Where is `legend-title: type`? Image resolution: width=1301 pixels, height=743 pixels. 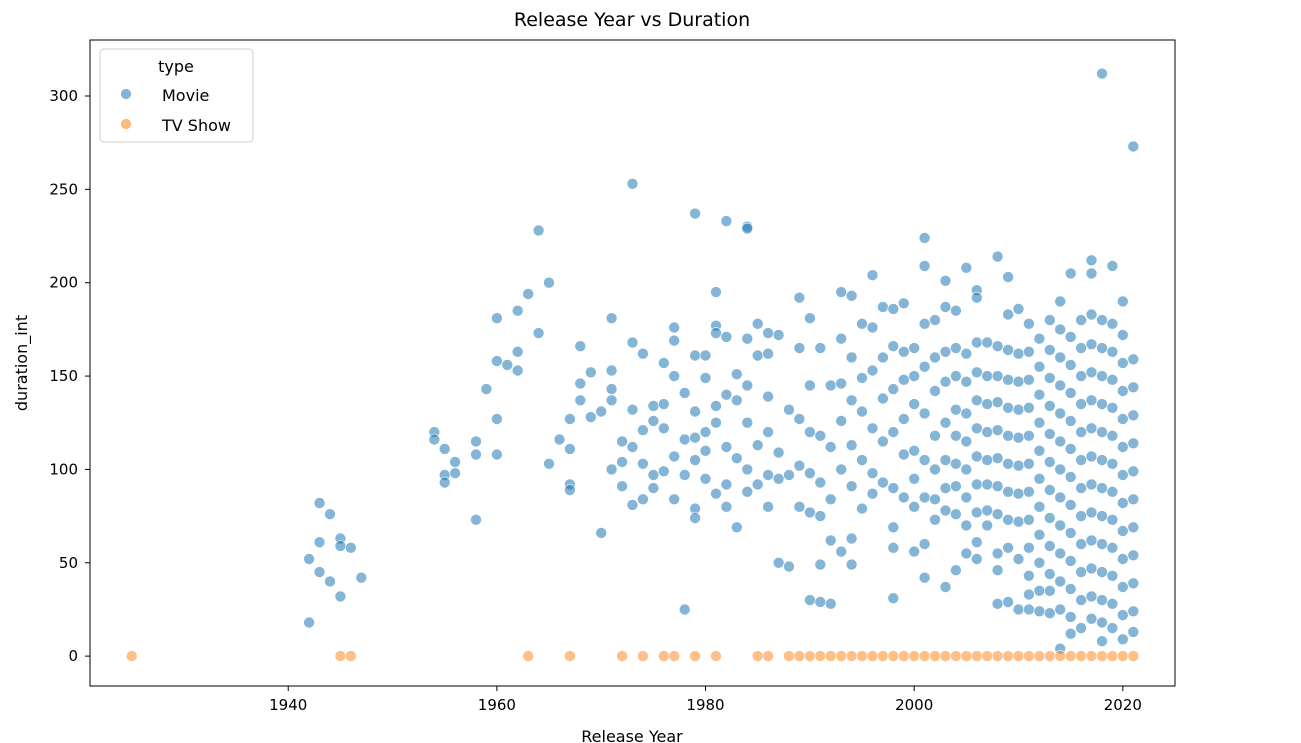
legend-title: type is located at coordinates (176, 66).